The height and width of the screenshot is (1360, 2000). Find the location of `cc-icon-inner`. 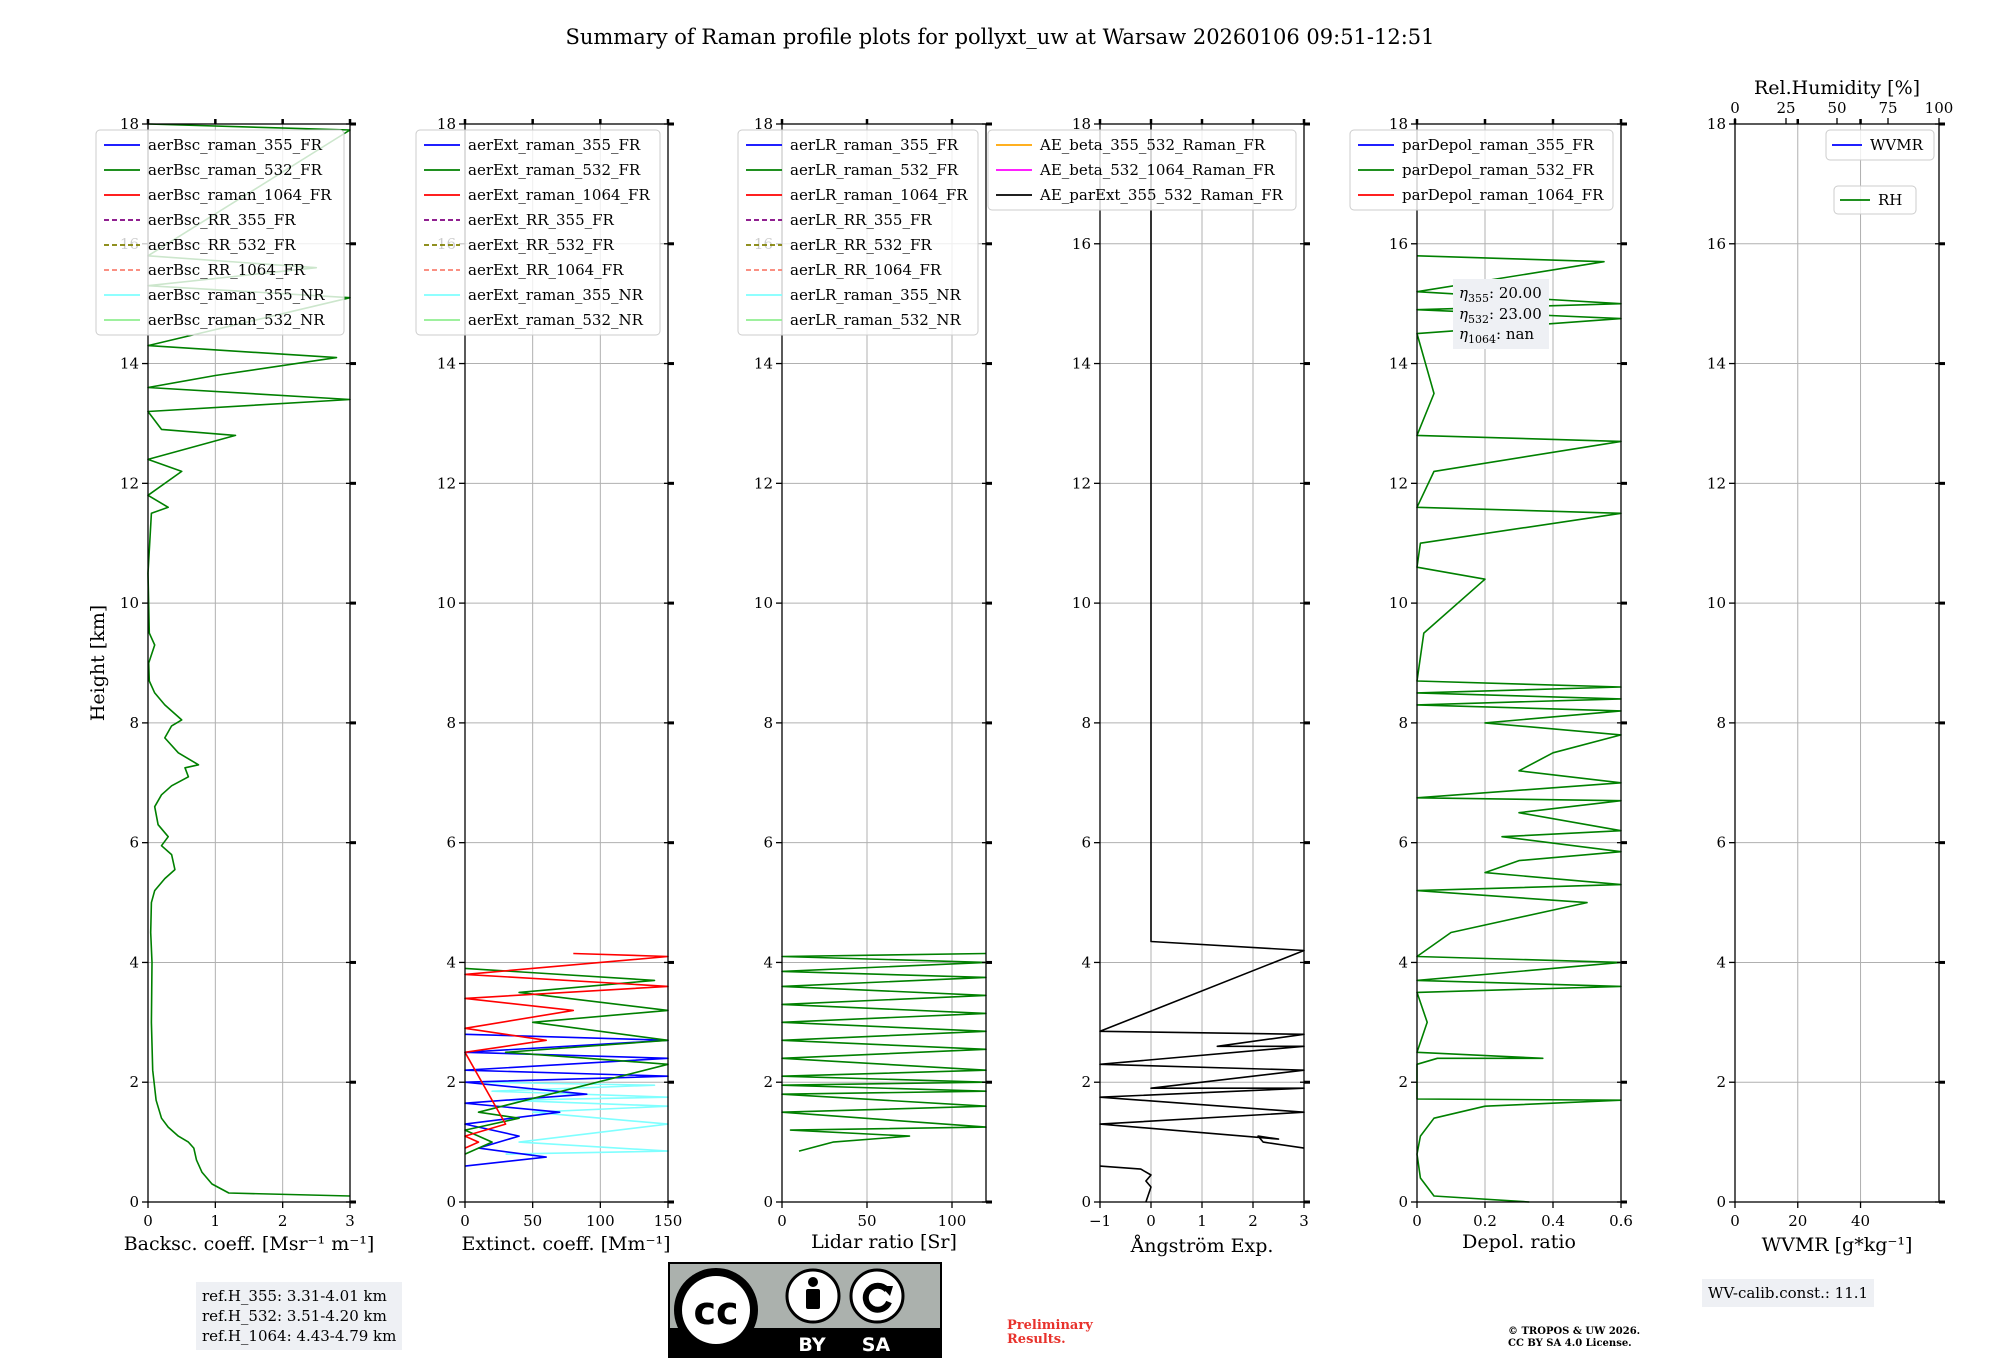

cc-icon-inner is located at coordinates (716, 1310).